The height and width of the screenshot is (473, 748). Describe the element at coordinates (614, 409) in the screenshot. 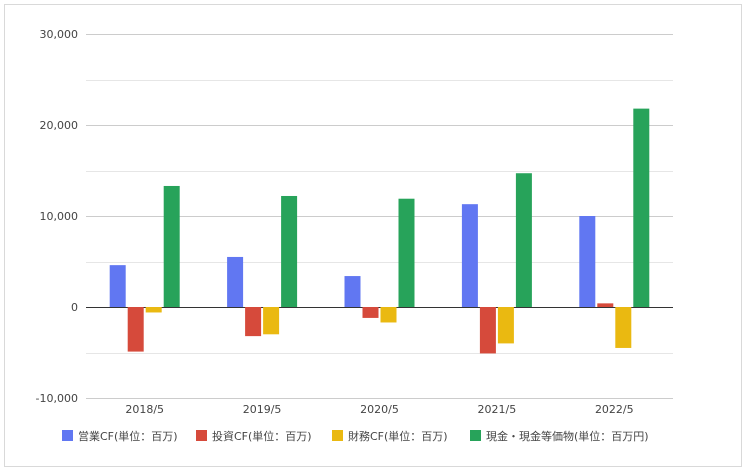

I see `x-tick-label: 2022/5` at that location.